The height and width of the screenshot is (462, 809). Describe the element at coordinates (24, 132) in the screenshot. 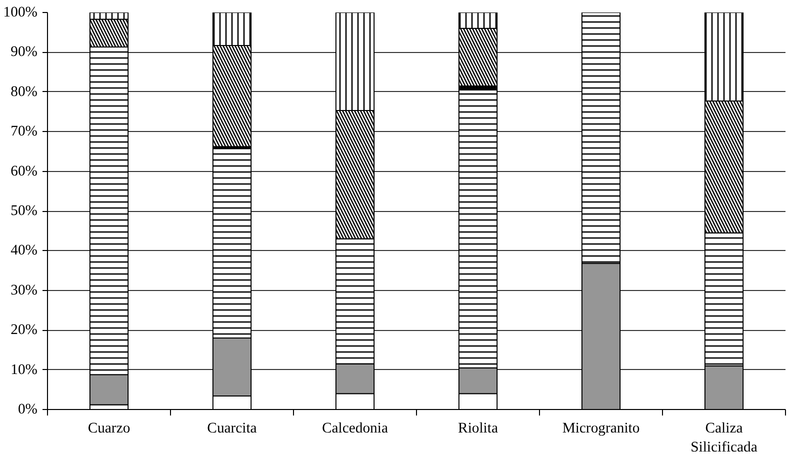

I see `y-tick-label: 70%` at that location.